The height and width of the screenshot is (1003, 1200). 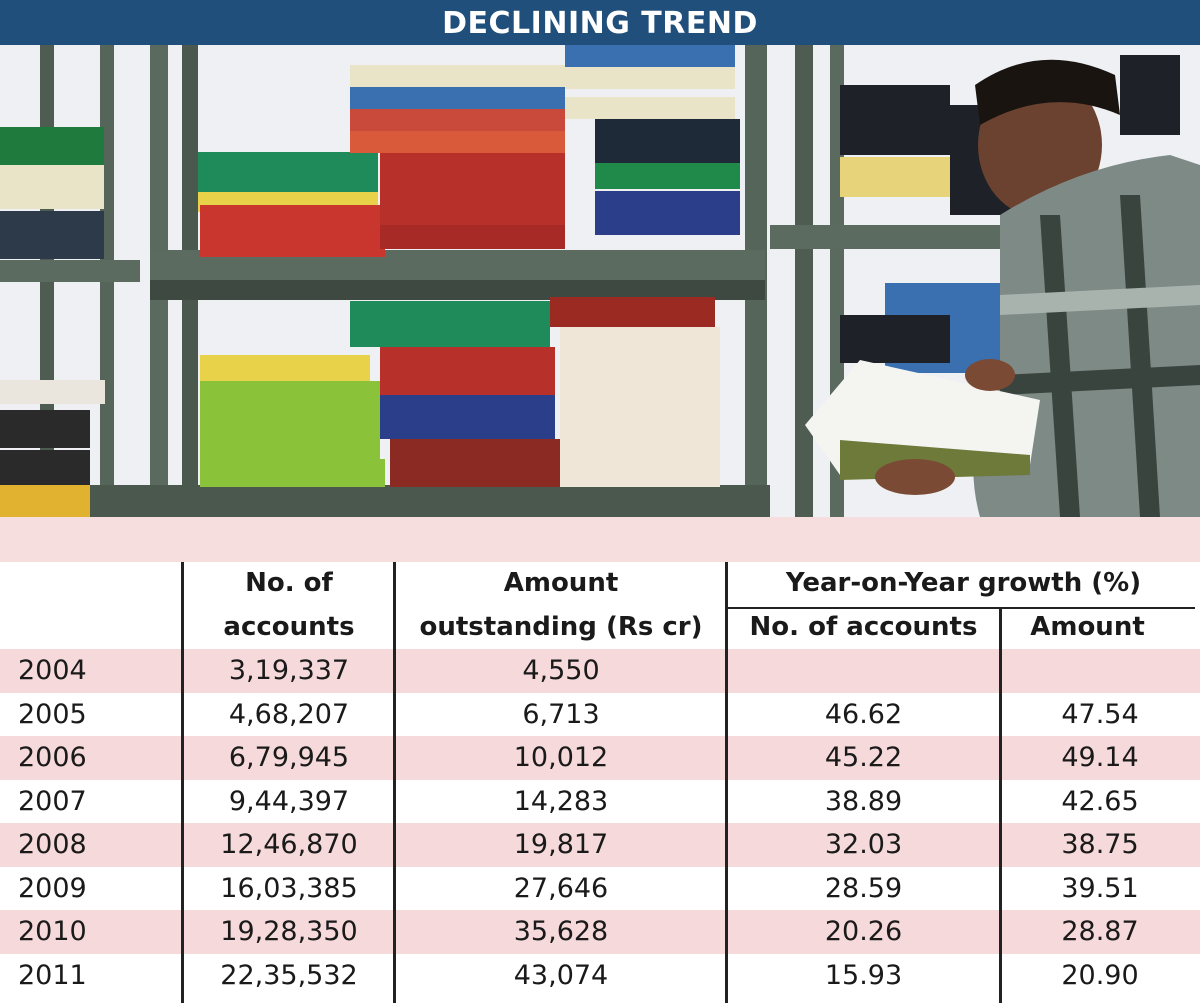 What do you see at coordinates (52, 844) in the screenshot?
I see `cell-year: 2008` at bounding box center [52, 844].